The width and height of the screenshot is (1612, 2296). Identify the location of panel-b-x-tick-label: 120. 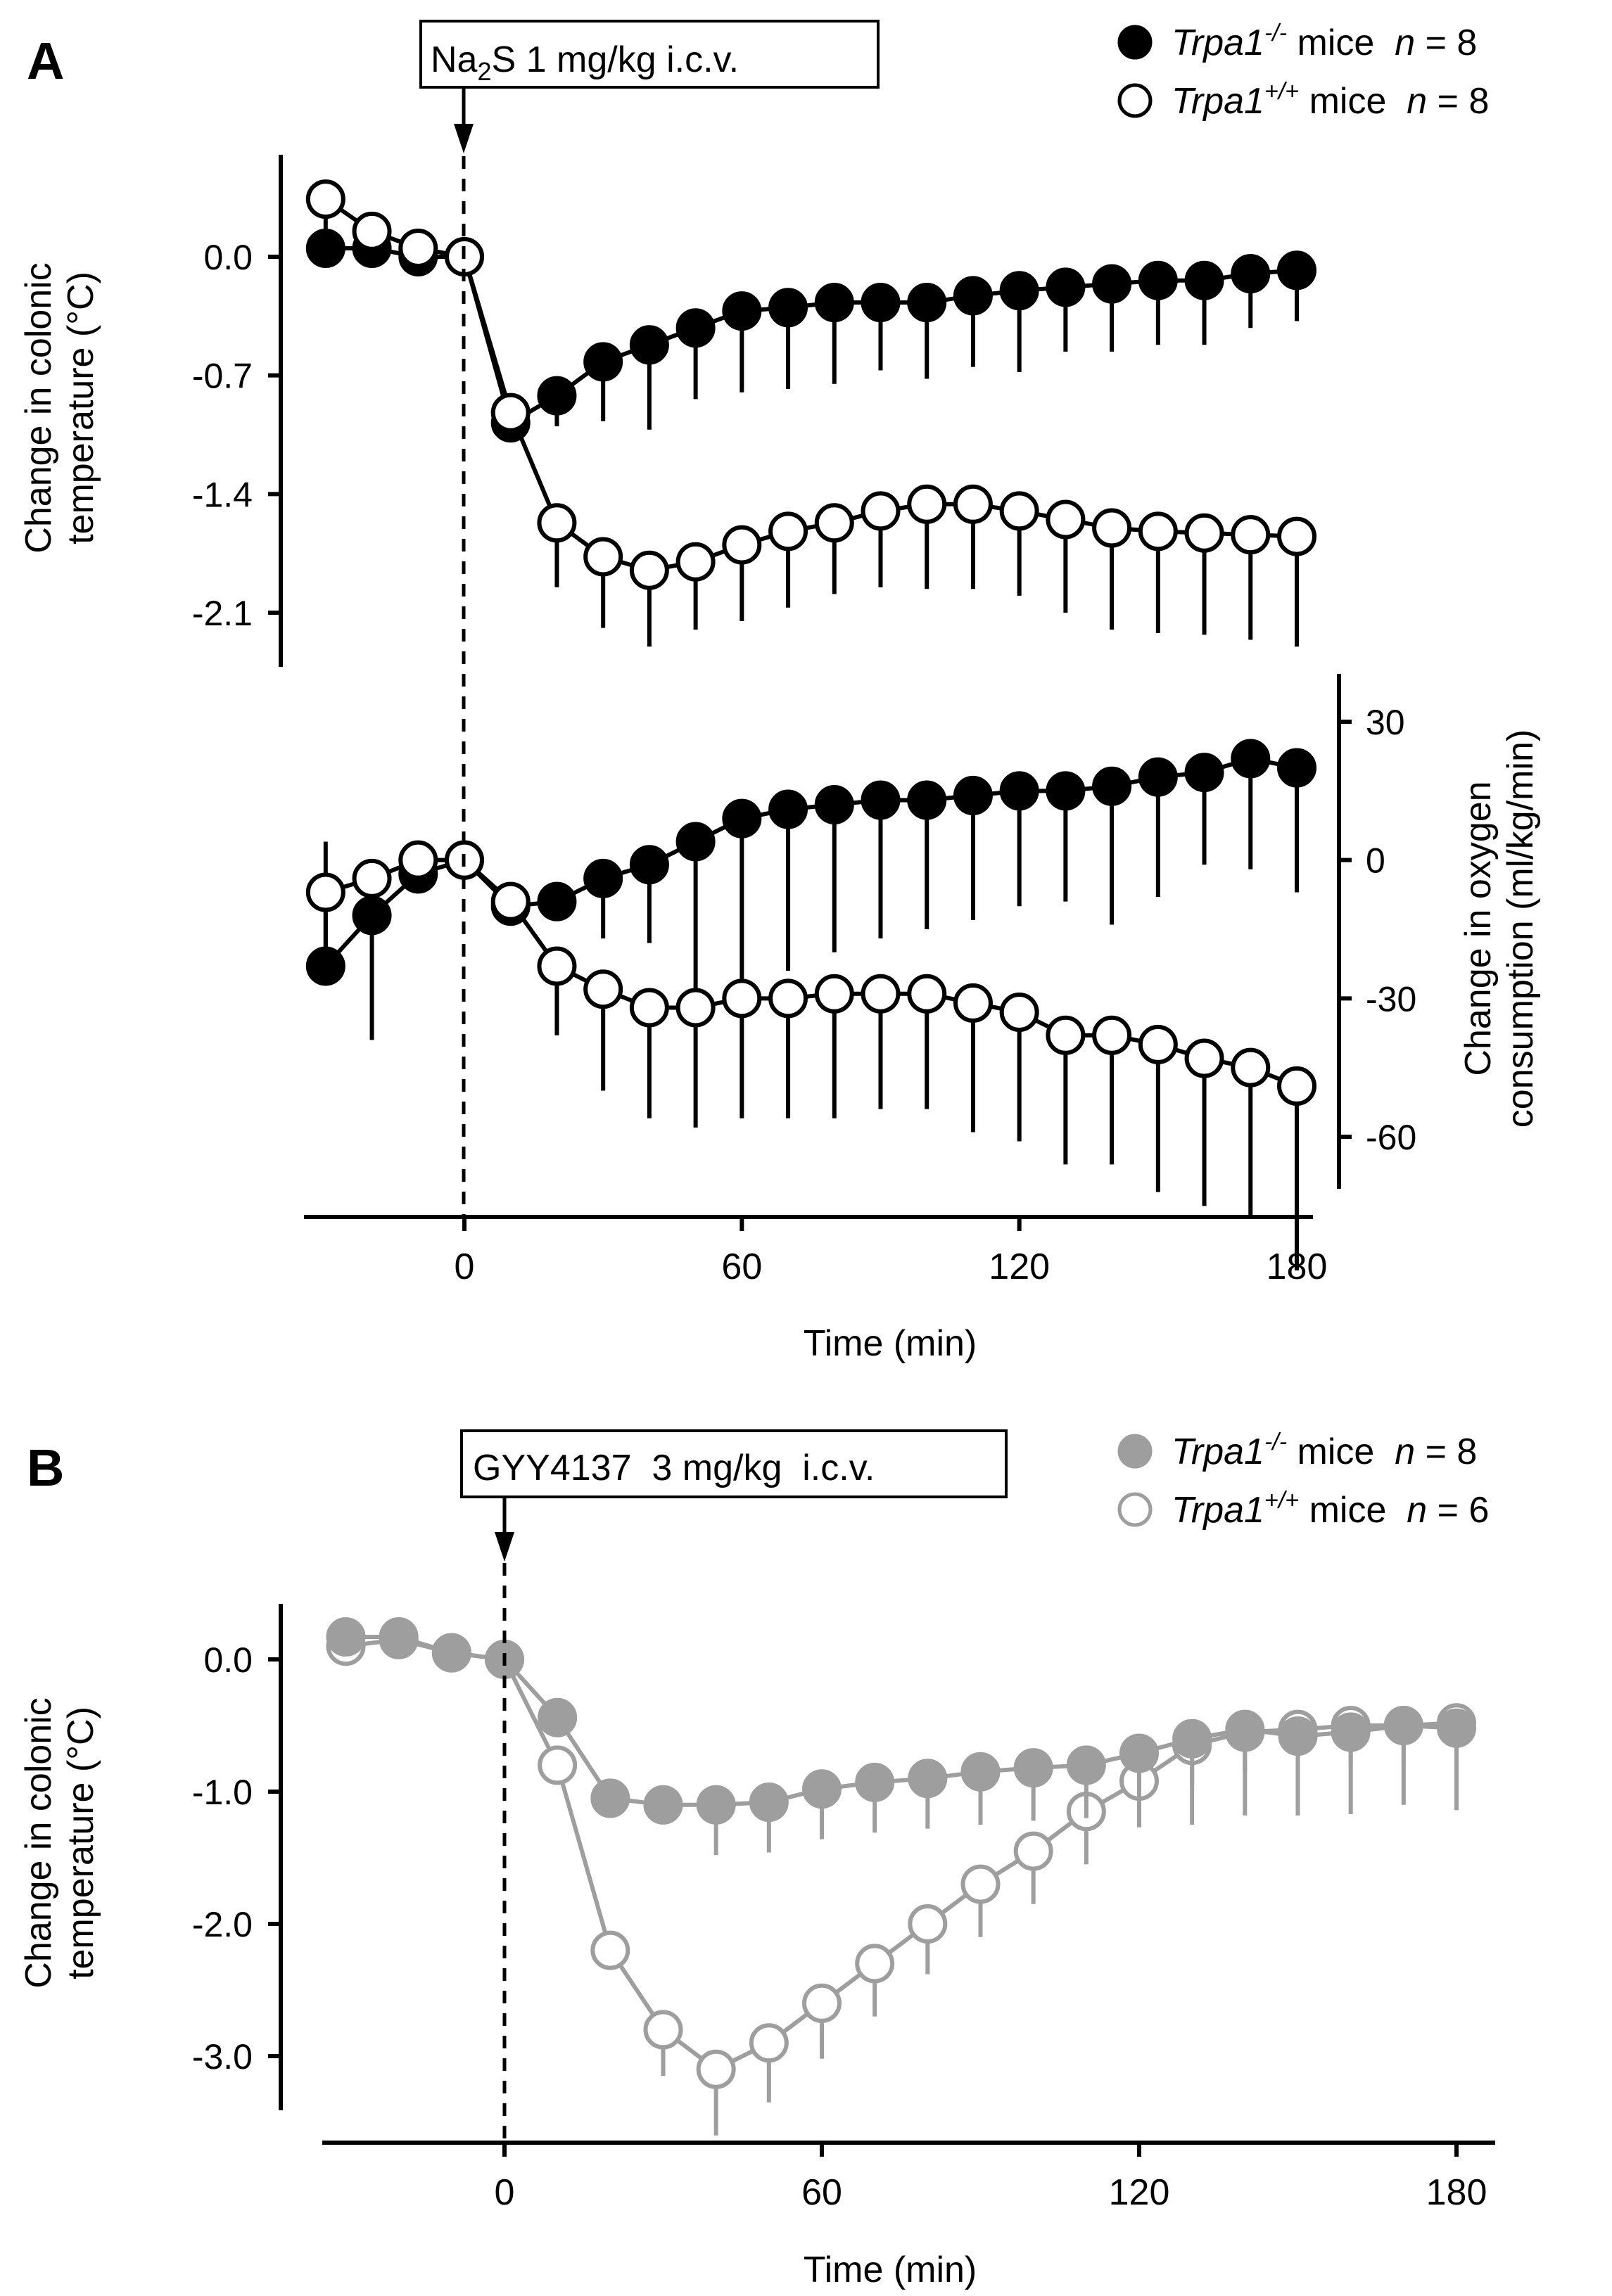
(1139, 2192).